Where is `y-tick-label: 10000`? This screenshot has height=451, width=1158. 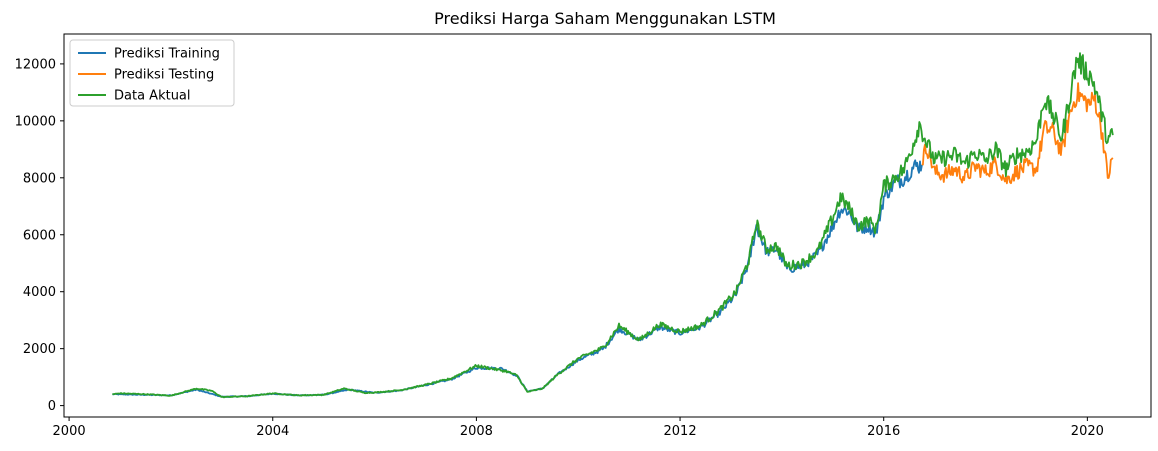 y-tick-label: 10000 is located at coordinates (35, 121).